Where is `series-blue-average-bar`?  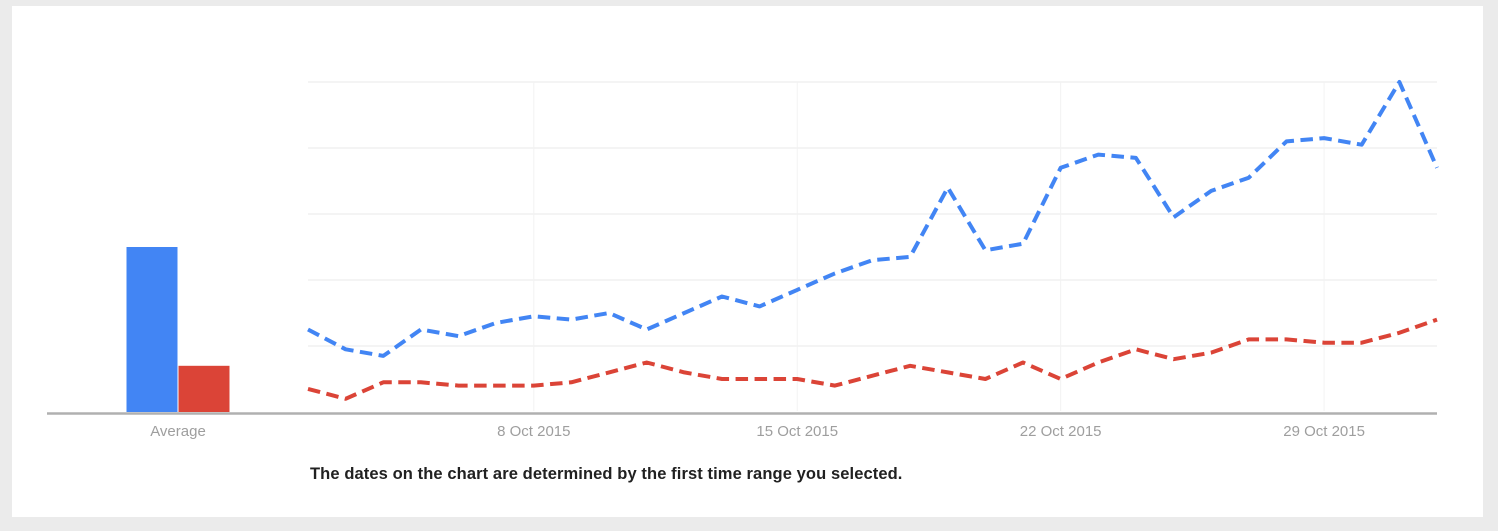
series-blue-average-bar is located at coordinates (152, 329).